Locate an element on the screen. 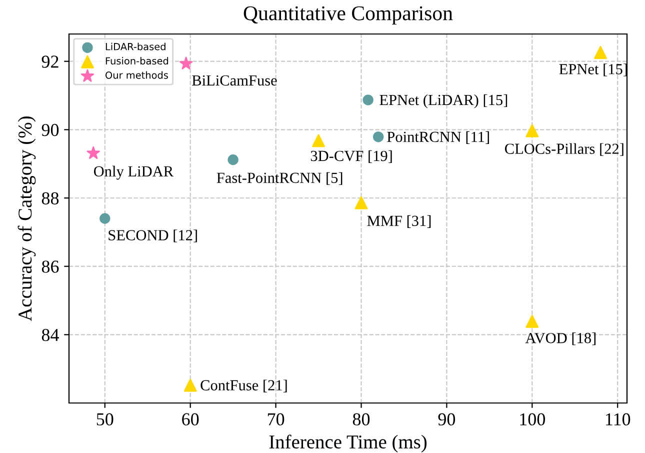 Image resolution: width=645 pixels, height=453 pixels. annotation: Only LiDAR is located at coordinates (134, 173).